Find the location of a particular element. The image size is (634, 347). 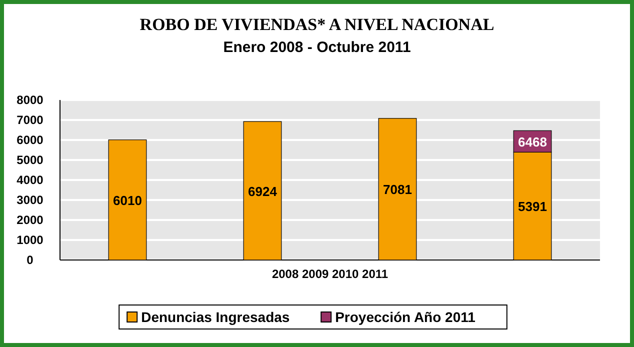

y-tick-label: 4000 is located at coordinates (30, 180).